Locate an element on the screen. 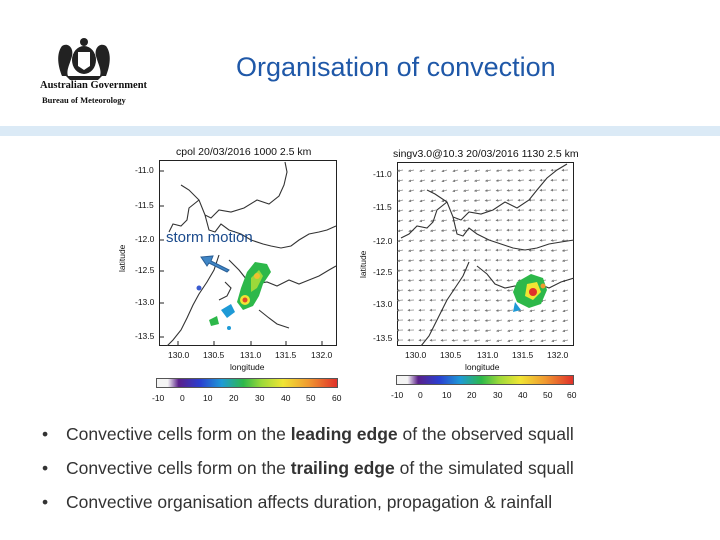  right-cbar-tick: 50 is located at coordinates (548, 395).